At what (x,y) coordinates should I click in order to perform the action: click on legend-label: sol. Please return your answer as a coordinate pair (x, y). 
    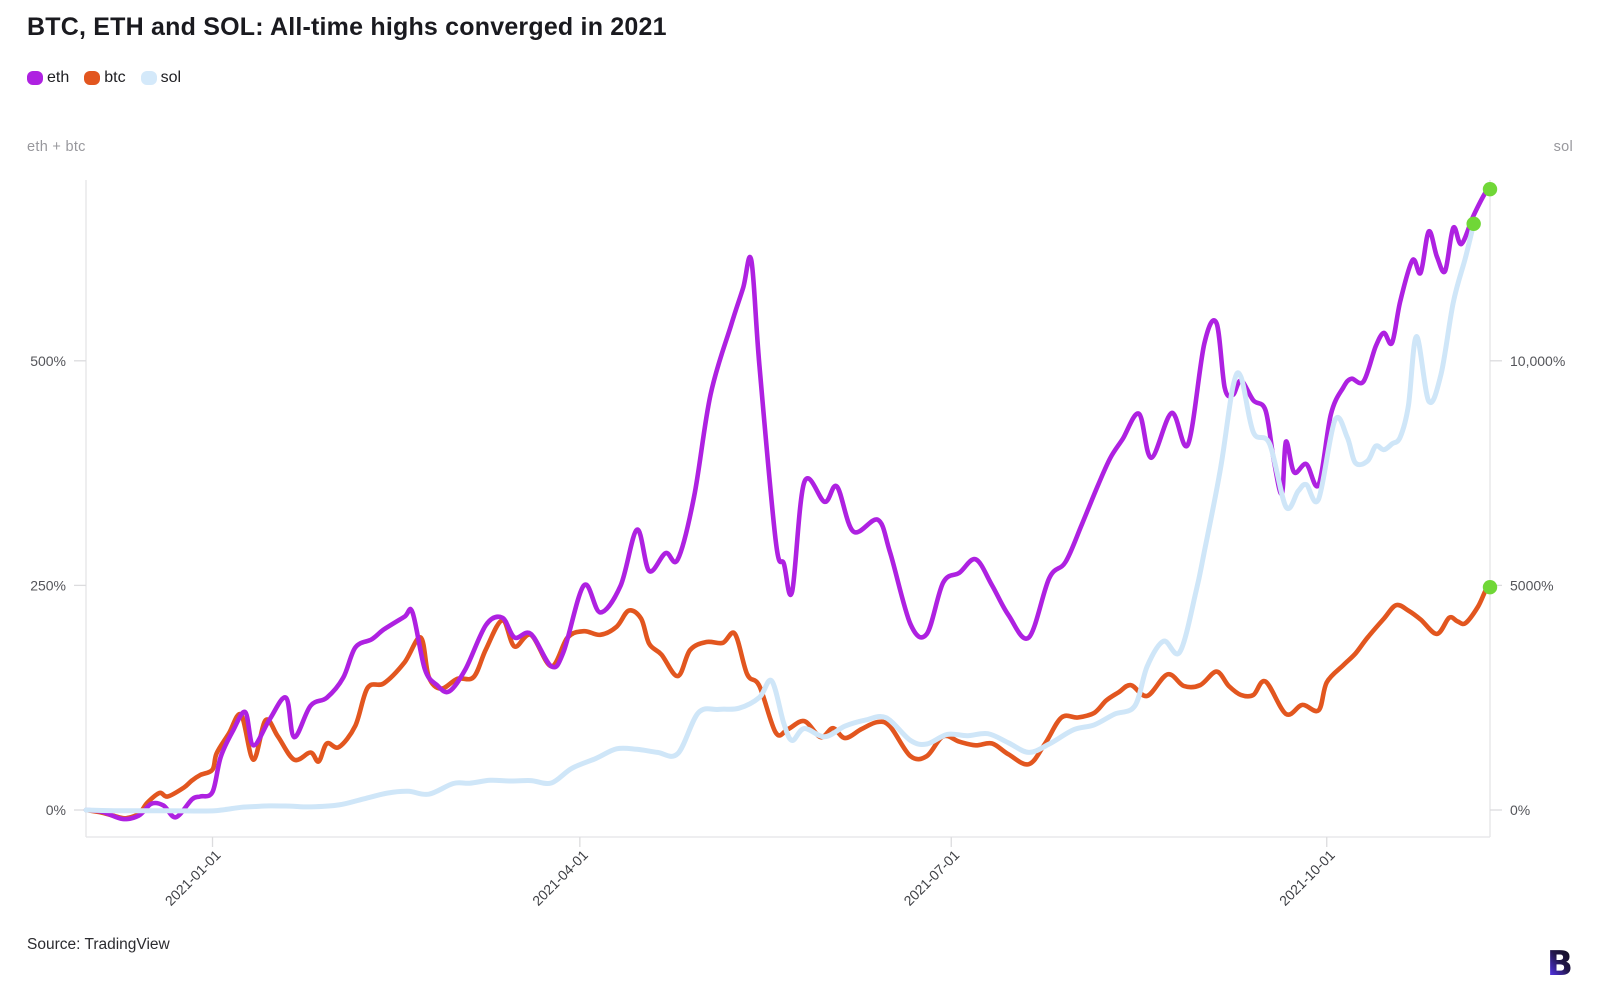
    Looking at the image, I should click on (171, 77).